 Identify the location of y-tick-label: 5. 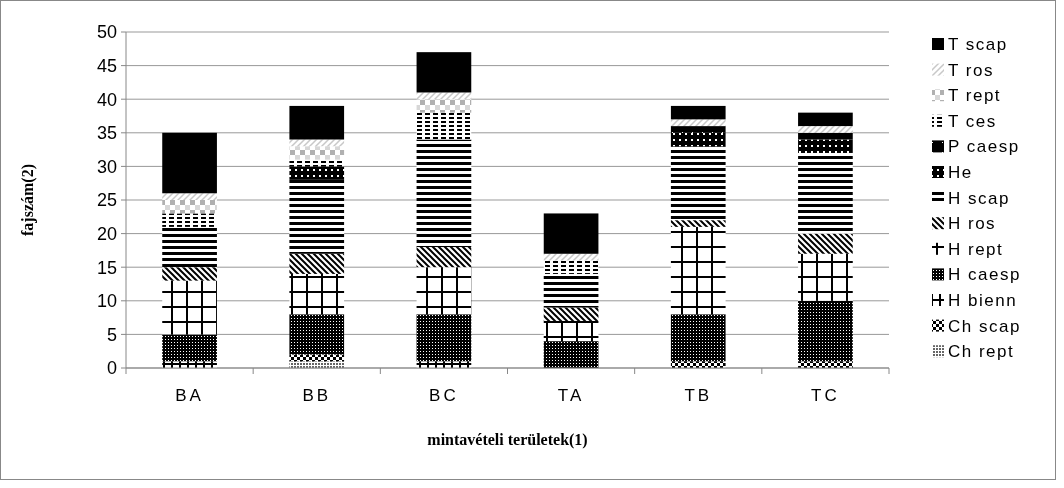
(111, 334).